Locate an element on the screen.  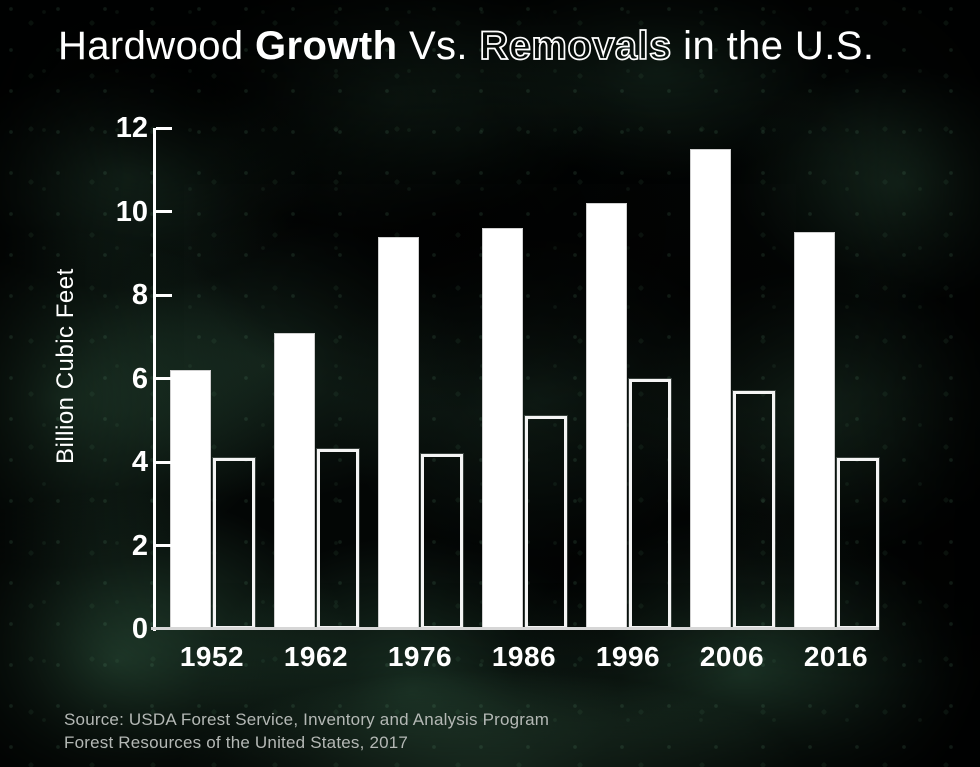
bar-growth-1952 is located at coordinates (190, 499).